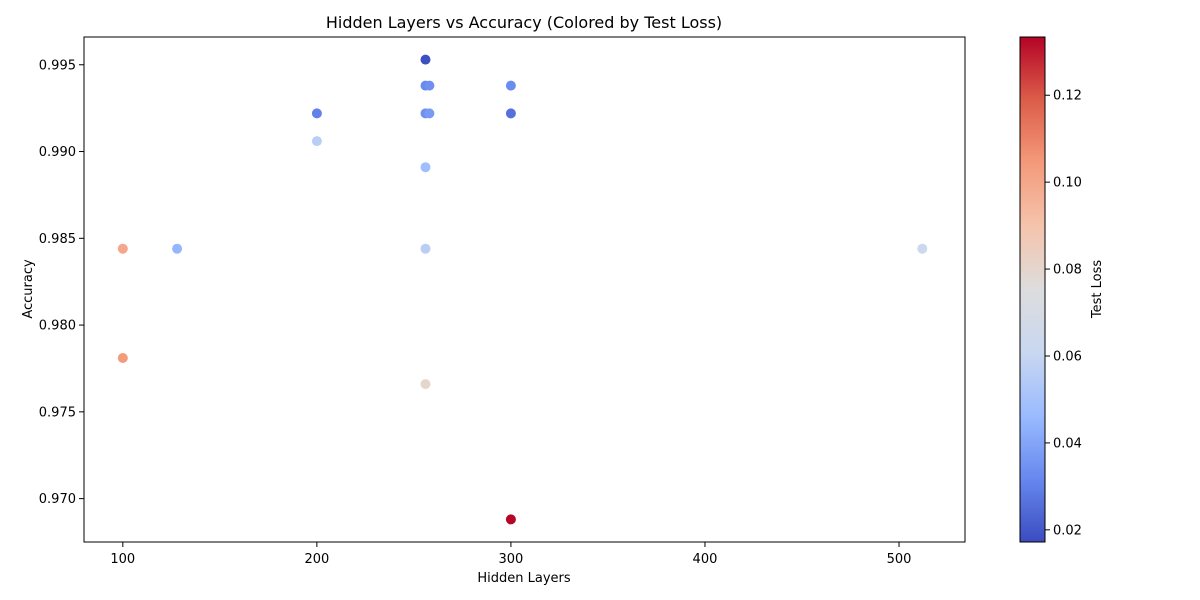 This screenshot has width=1200, height=600. Describe the element at coordinates (316, 559) in the screenshot. I see `x-tick-label: 200` at that location.